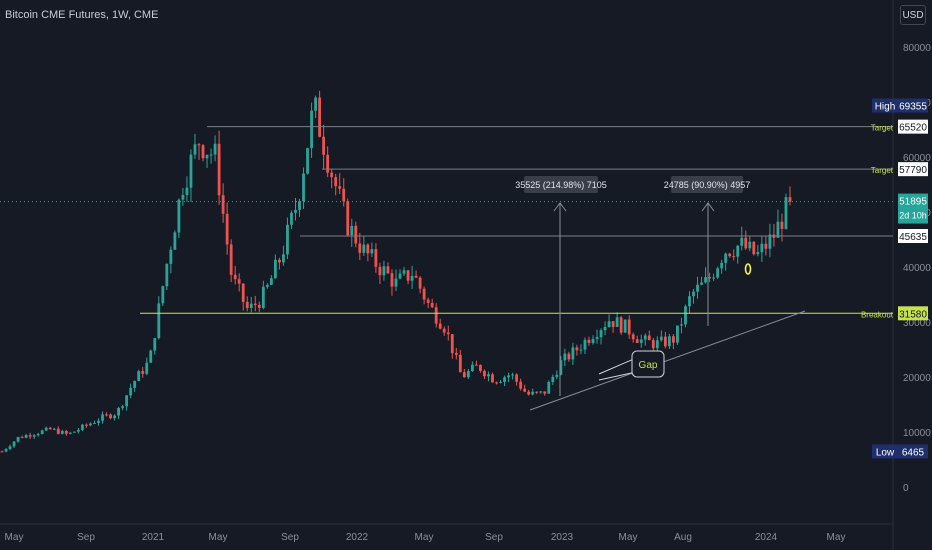  What do you see at coordinates (877, 314) in the screenshot?
I see `price-axis-tag-label: Breakout` at bounding box center [877, 314].